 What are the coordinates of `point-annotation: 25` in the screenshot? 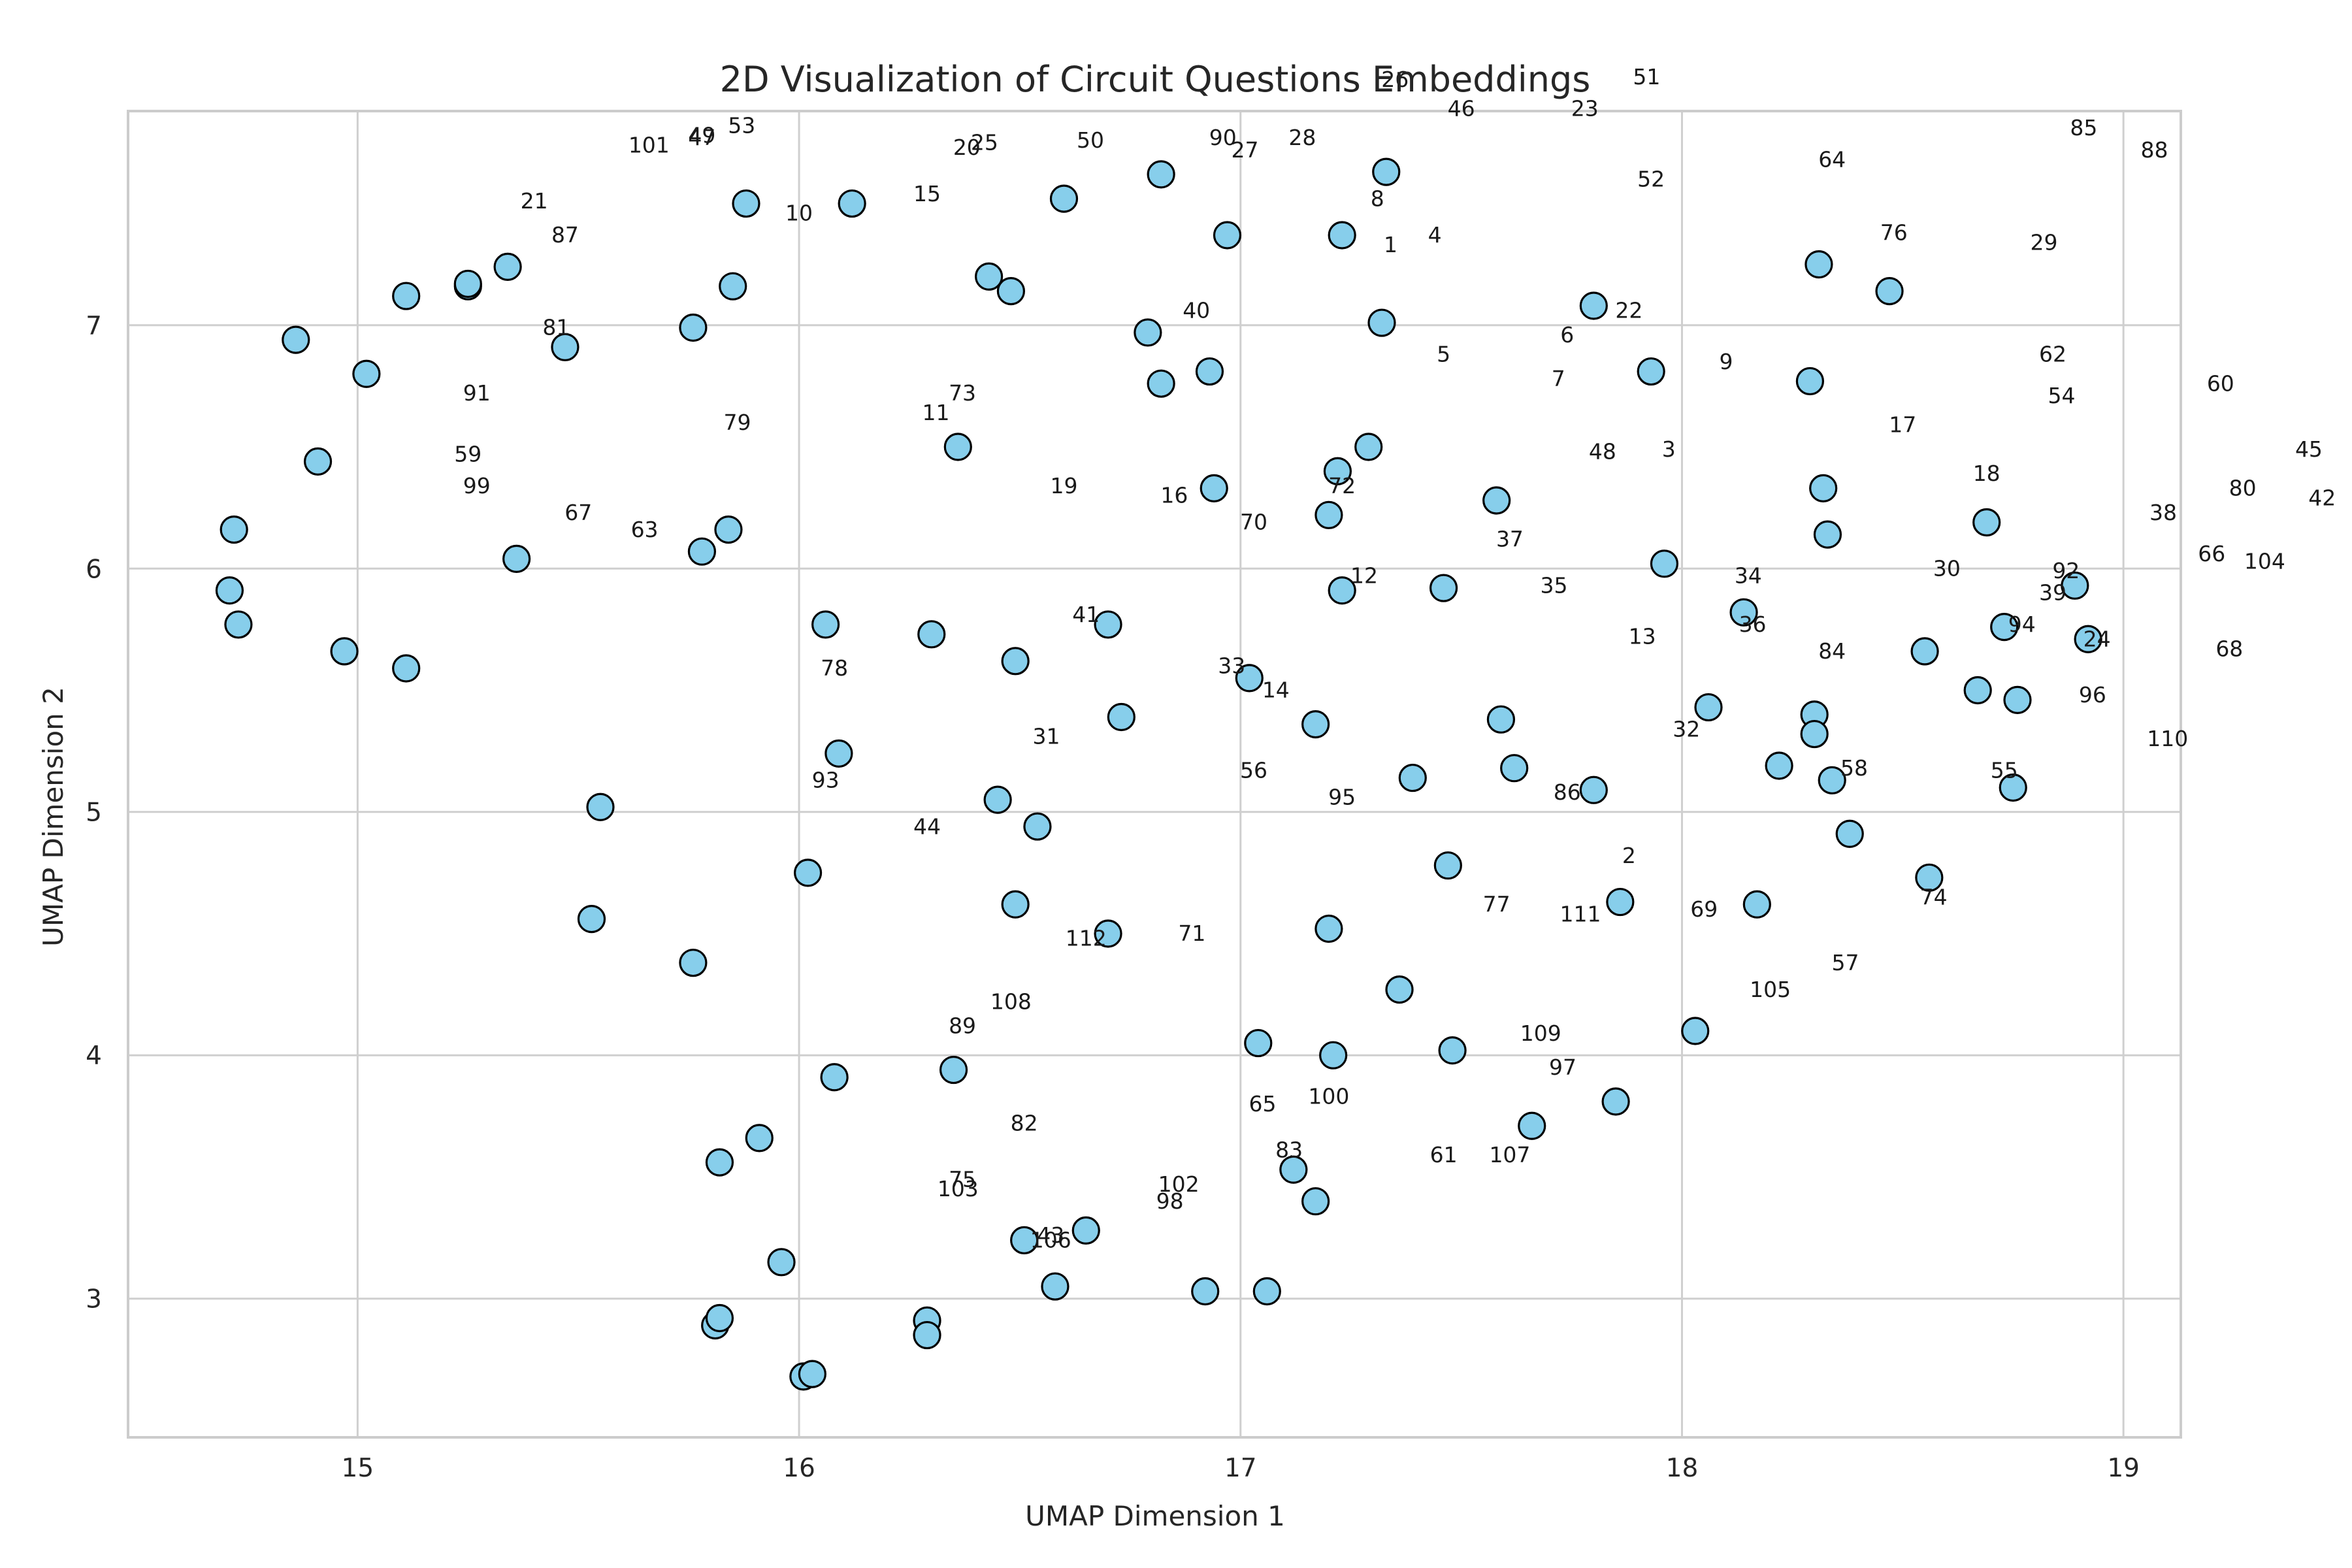 It's located at (984, 142).